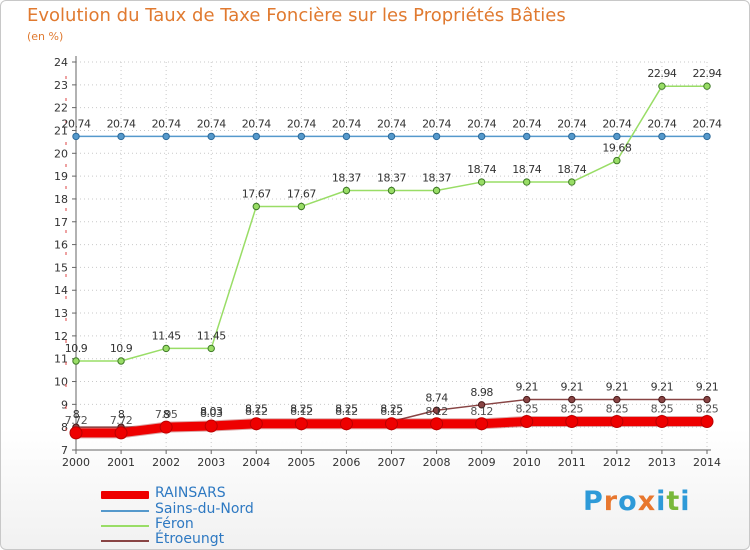 The height and width of the screenshot is (550, 750). I want to click on y-tick-label: 7, so click(64, 450).